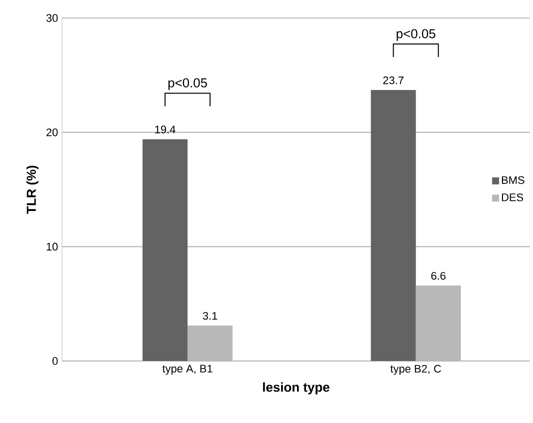 The image size is (533, 423). I want to click on data-label: 3.1, so click(210, 316).